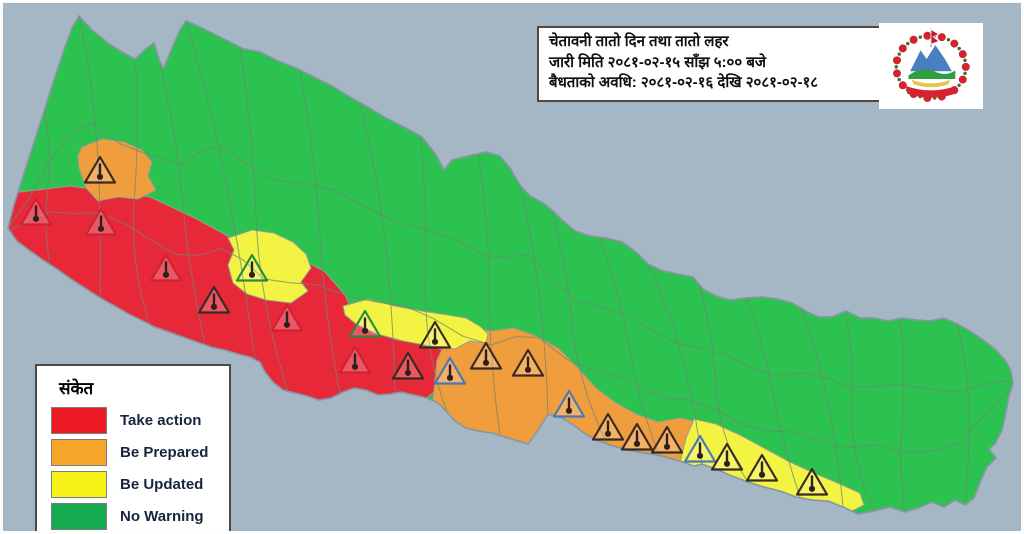 The height and width of the screenshot is (534, 1024). I want to click on green-hills-icon, so click(932, 74).